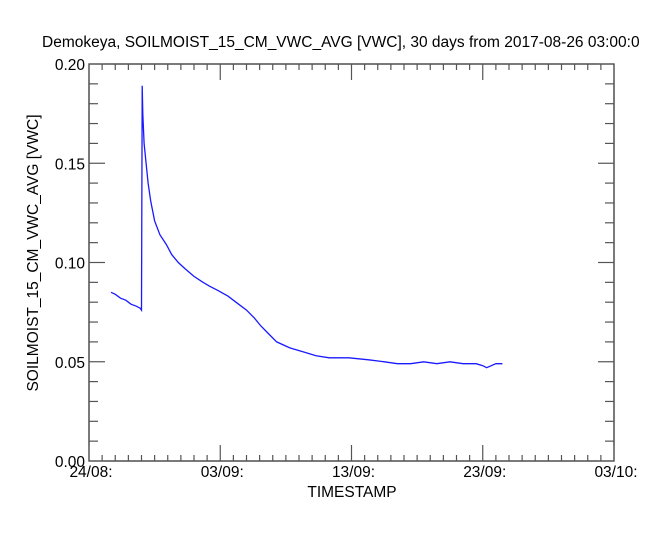 This screenshot has height=533, width=666. Describe the element at coordinates (70, 363) in the screenshot. I see `y-tick-label: 0.05` at that location.